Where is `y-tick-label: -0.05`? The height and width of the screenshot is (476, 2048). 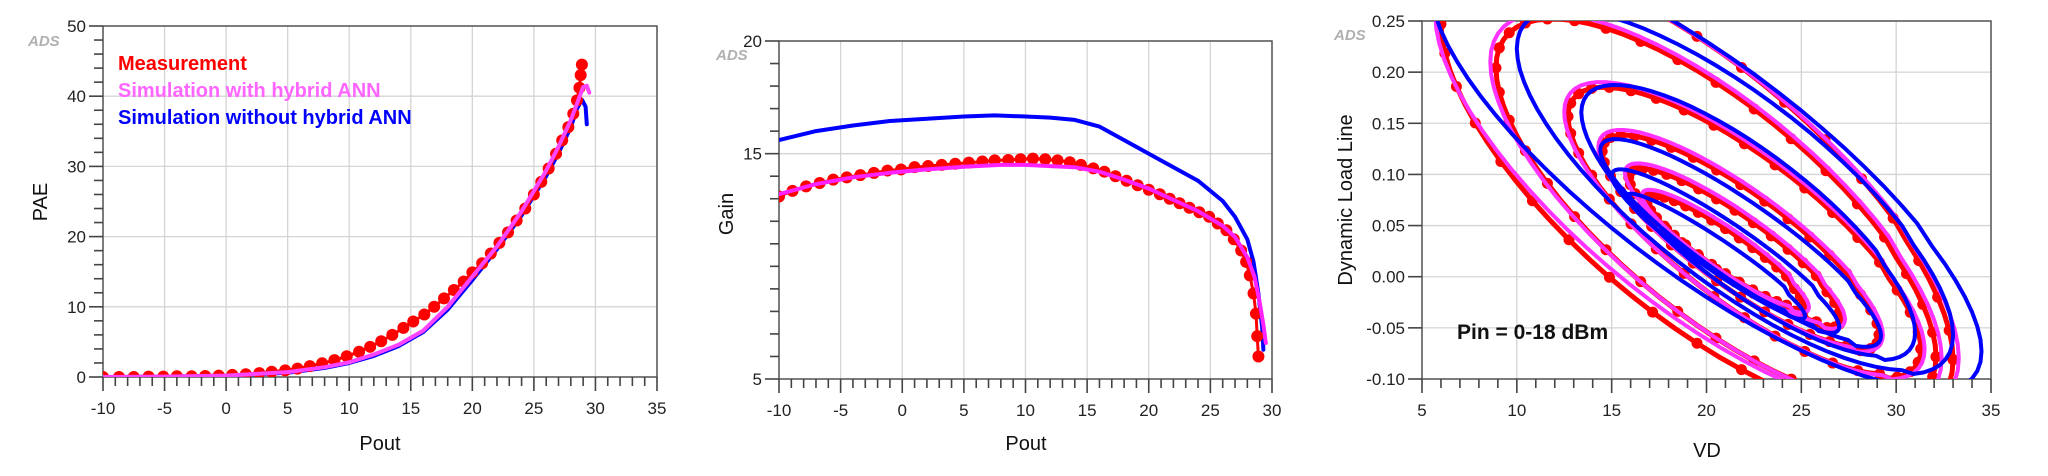 y-tick-label: -0.05 is located at coordinates (1385, 328).